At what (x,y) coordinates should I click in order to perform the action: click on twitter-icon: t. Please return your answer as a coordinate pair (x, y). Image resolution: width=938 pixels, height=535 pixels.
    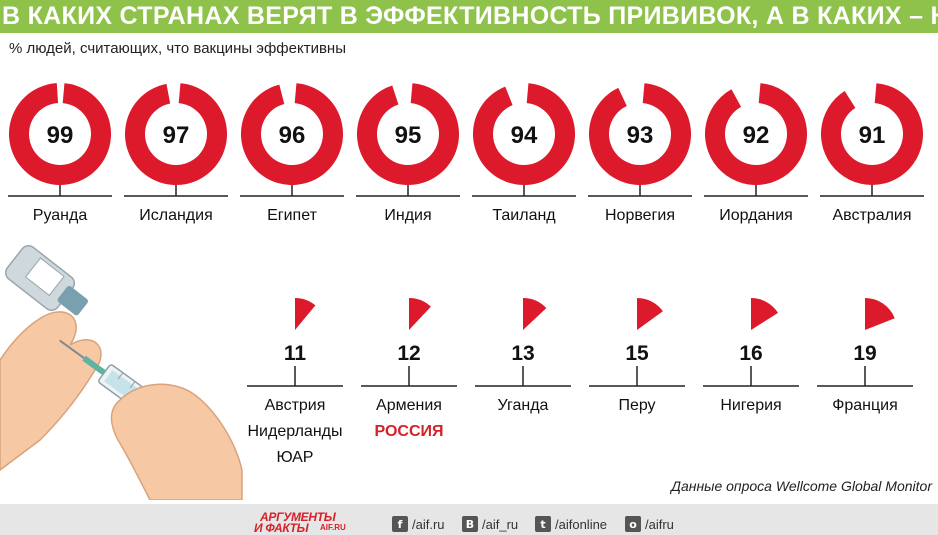
    Looking at the image, I should click on (543, 524).